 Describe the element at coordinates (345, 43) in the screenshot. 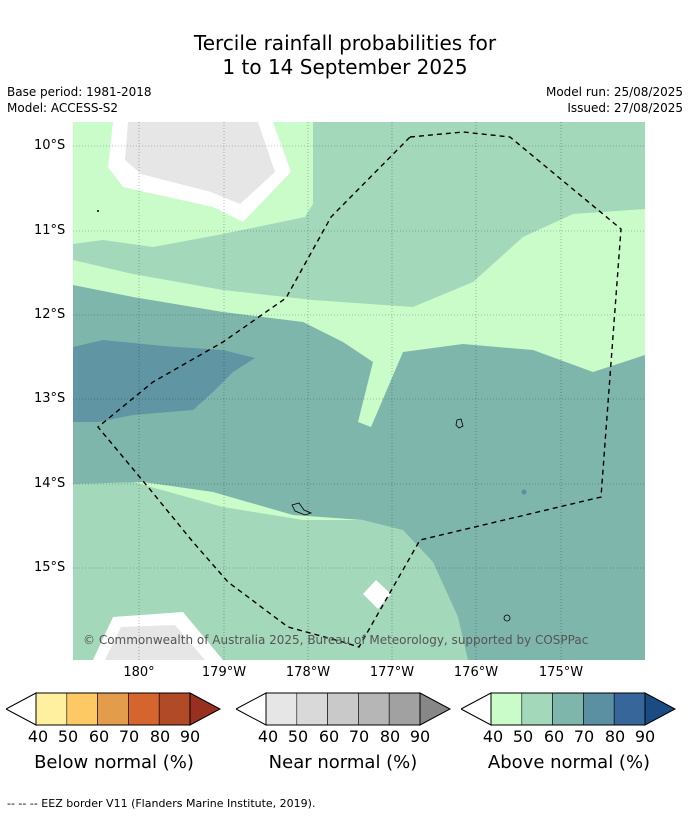

I see `map-title-line1: Tercile rainfall probabilities for` at that location.